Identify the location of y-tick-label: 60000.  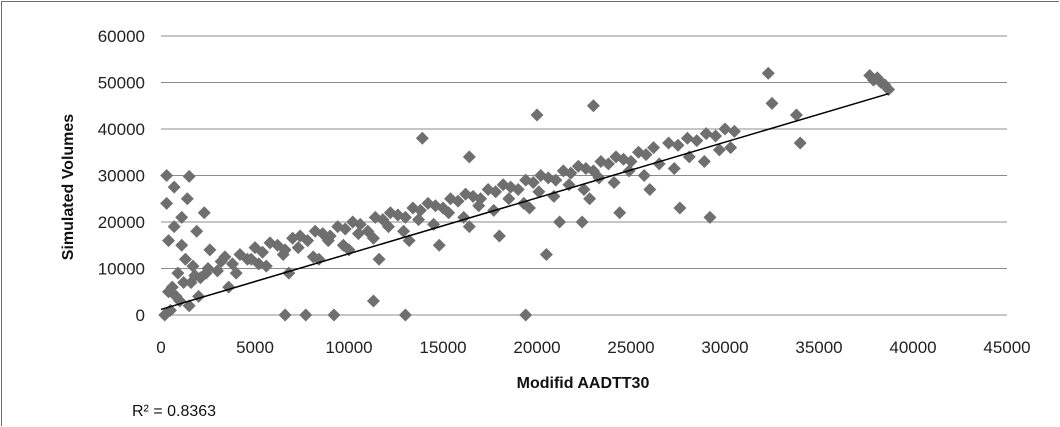
(121, 36).